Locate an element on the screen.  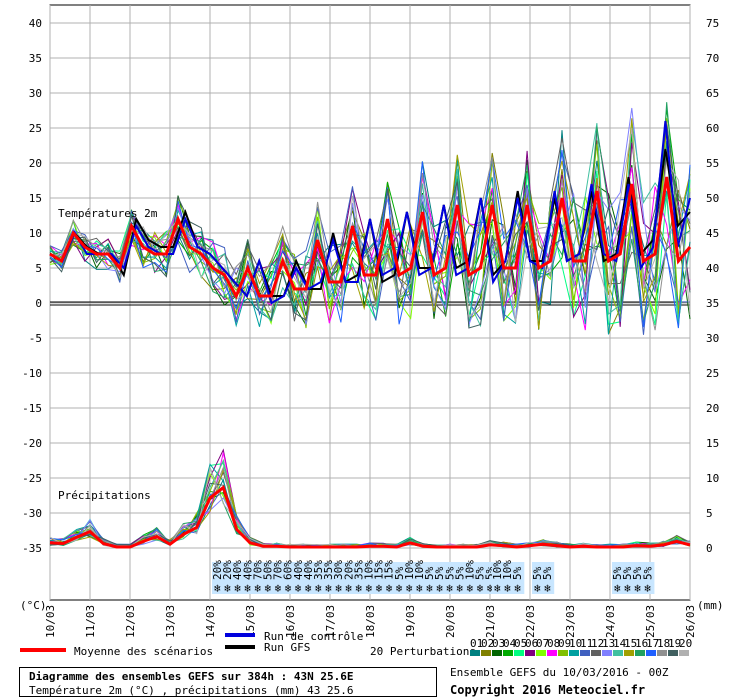
y-tick-label-left: -35 is located at coordinates (32, 548).